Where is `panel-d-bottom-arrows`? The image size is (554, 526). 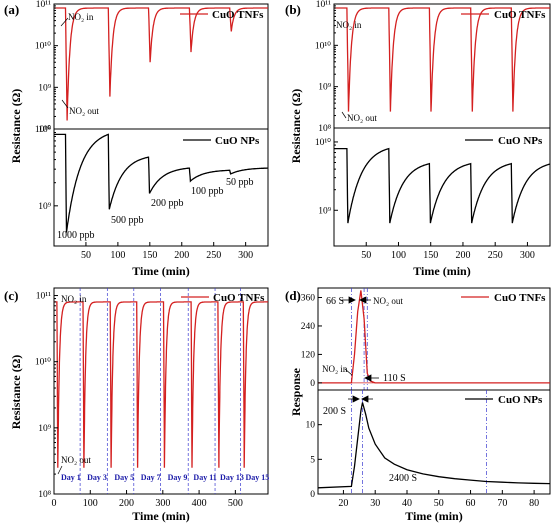 panel-d-bottom-arrows is located at coordinates (360, 399).